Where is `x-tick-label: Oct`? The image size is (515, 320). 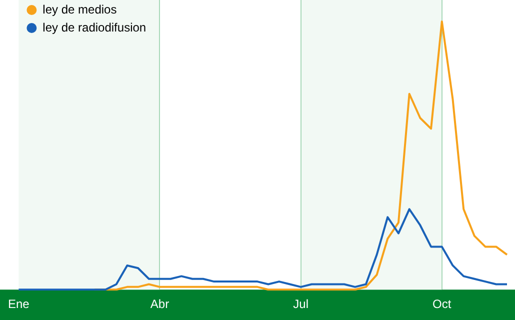 x-tick-label: Oct is located at coordinates (442, 304).